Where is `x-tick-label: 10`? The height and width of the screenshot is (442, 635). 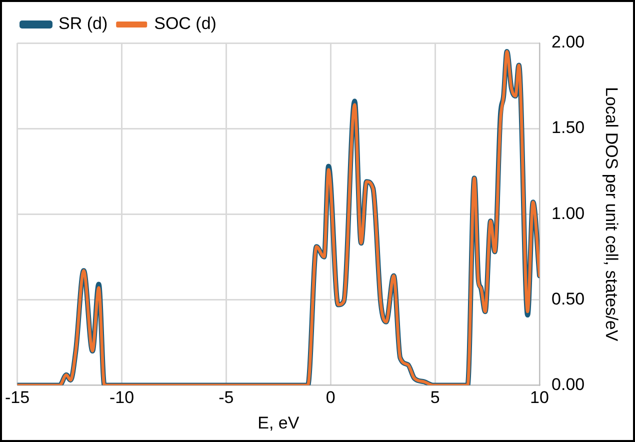 x-tick-label: 10 is located at coordinates (539, 398).